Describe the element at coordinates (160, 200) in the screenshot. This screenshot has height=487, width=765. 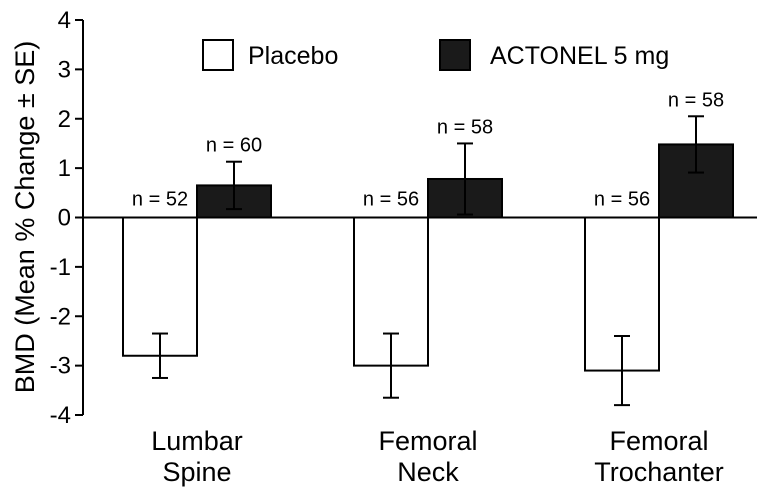
I see `n-label: n = 52` at that location.